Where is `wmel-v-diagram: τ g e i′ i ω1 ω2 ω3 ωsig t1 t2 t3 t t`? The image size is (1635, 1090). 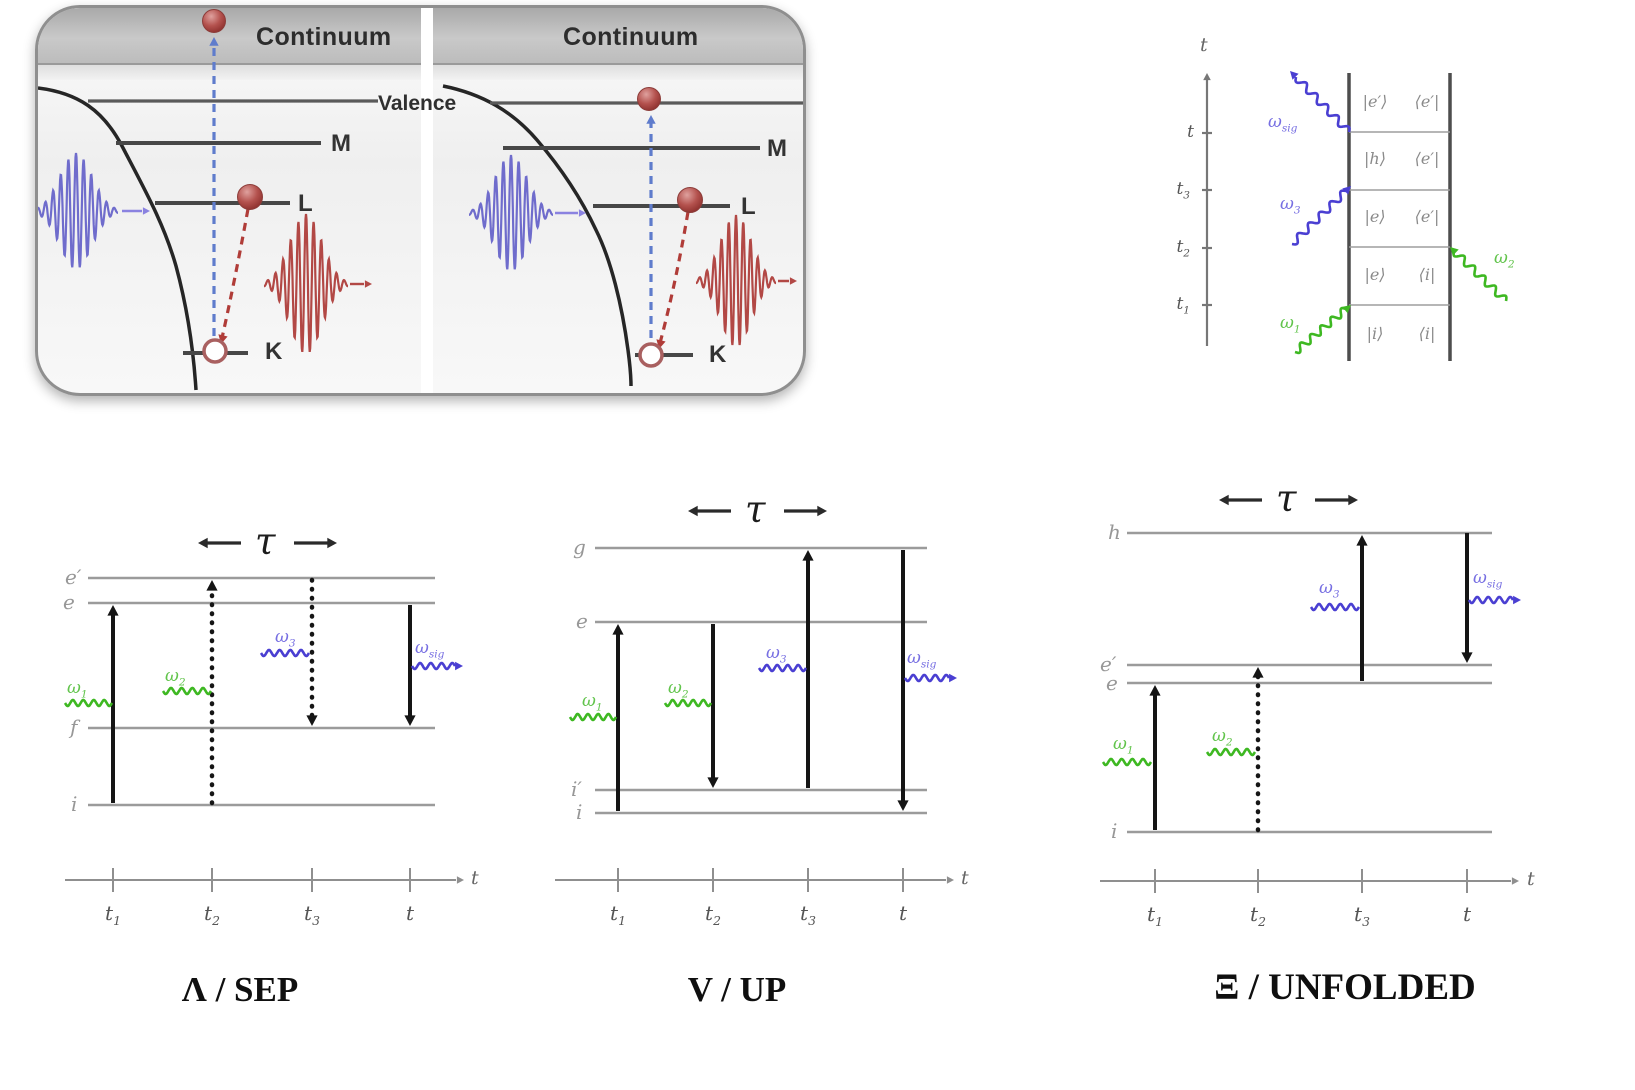 wmel-v-diagram: τ g e i′ i ω1 ω2 ω3 ωsig t1 t2 t3 t t is located at coordinates (765, 695).